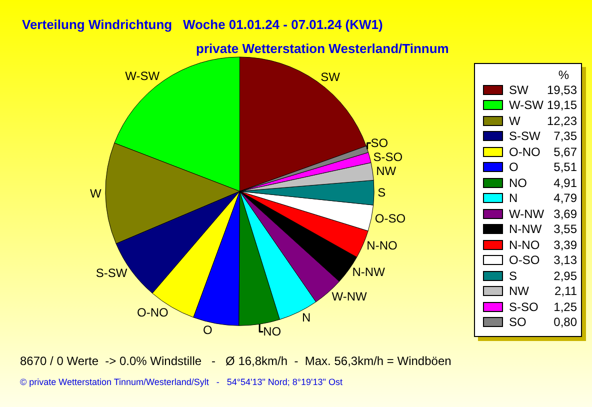 This screenshot has width=592, height=407. What do you see at coordinates (526, 105) in the screenshot?
I see `legend-label: W-SW` at bounding box center [526, 105].